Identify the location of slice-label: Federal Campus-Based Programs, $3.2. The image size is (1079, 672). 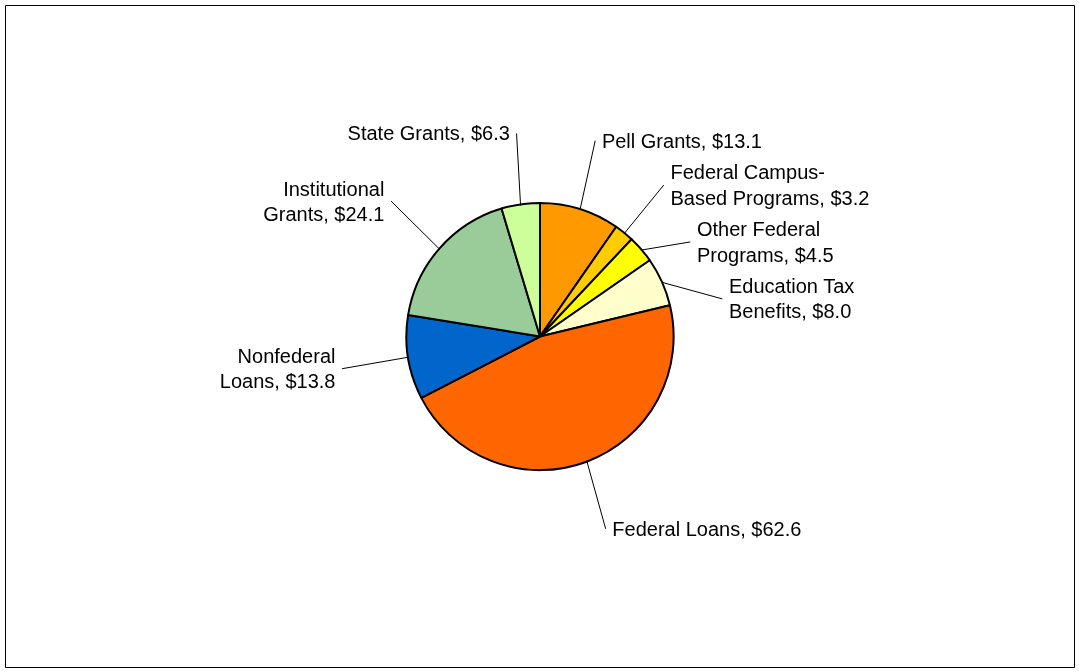
(770, 185).